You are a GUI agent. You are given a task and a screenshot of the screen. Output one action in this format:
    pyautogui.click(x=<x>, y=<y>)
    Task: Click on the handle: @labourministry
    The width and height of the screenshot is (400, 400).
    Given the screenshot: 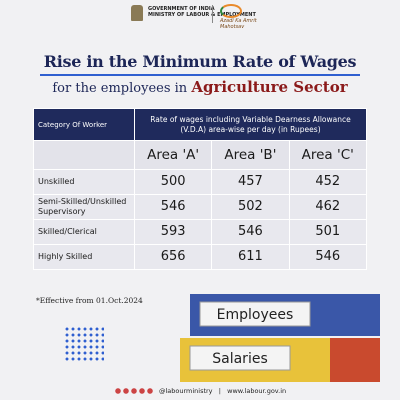 What is the action you would take?
    pyautogui.click(x=185, y=391)
    